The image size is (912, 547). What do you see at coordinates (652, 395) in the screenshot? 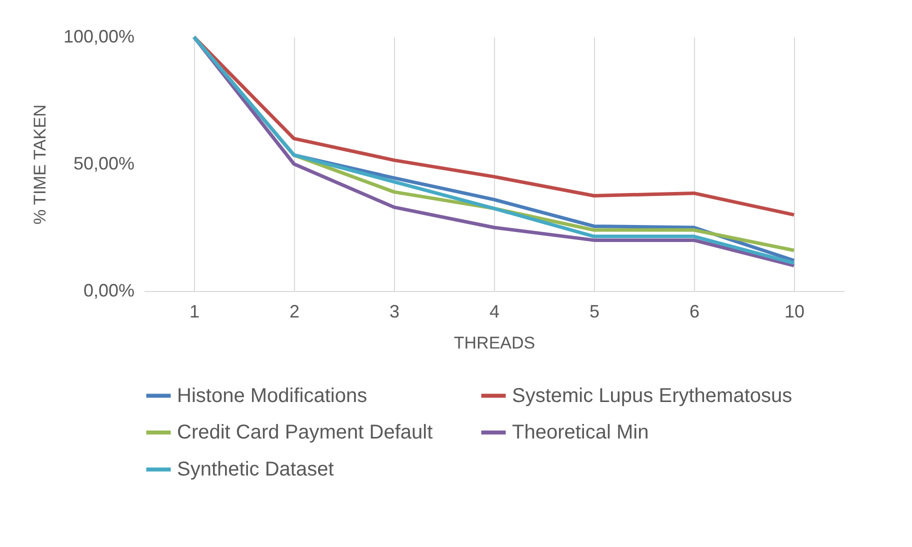
I see `legend-label: Systemic Lupus Erythematosus` at bounding box center [652, 395].